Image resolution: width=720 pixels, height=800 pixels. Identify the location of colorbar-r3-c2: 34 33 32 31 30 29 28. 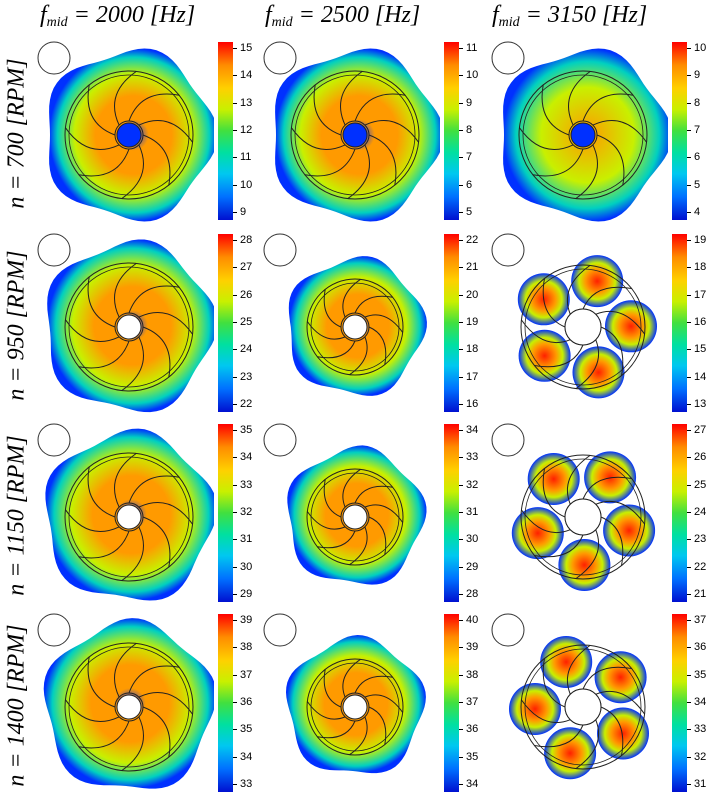
(461, 513).